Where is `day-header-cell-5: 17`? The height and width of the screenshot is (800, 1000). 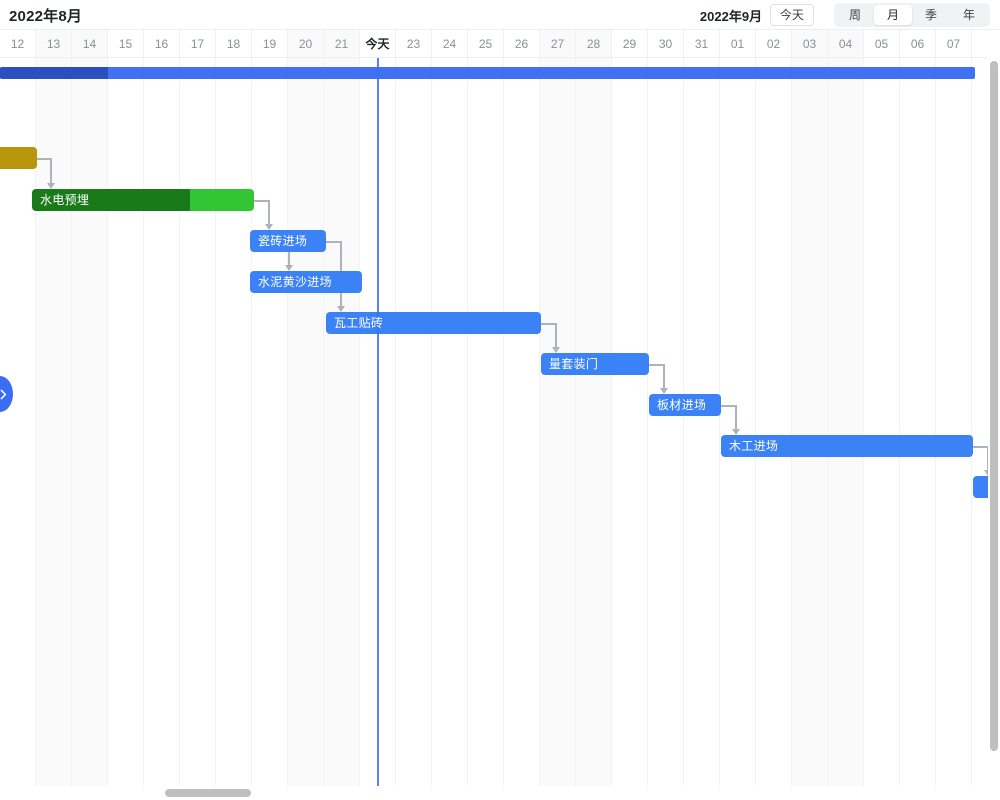
day-header-cell-5: 17 is located at coordinates (198, 43).